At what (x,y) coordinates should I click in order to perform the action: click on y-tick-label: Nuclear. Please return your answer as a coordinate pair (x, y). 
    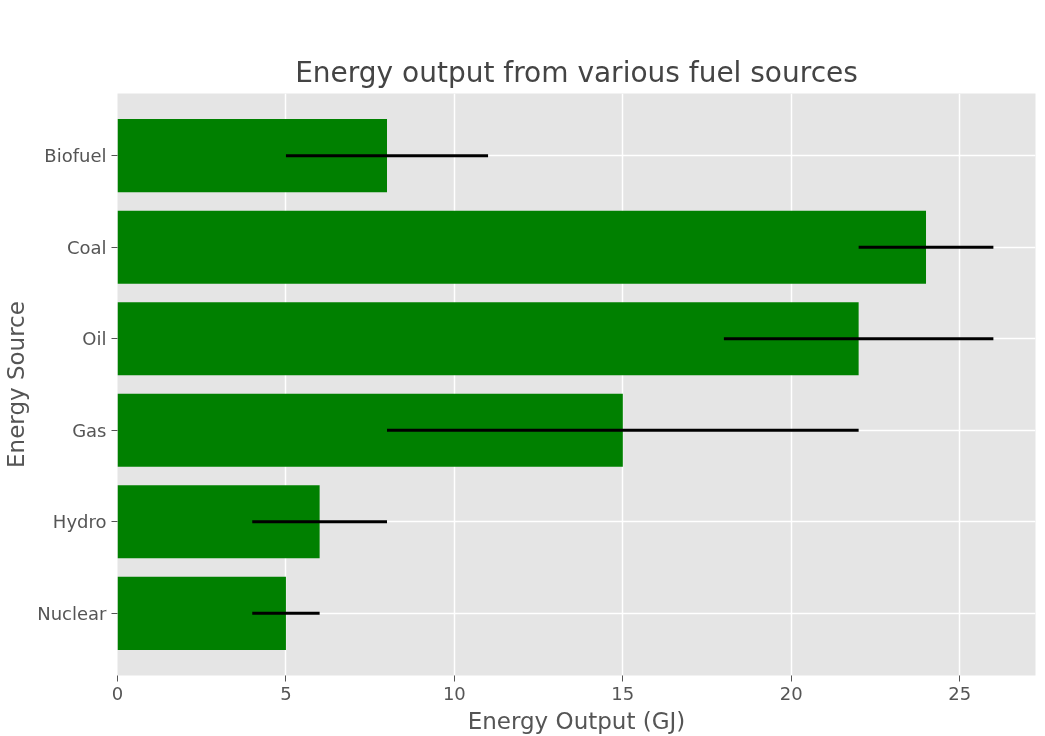
    Looking at the image, I should click on (72, 613).